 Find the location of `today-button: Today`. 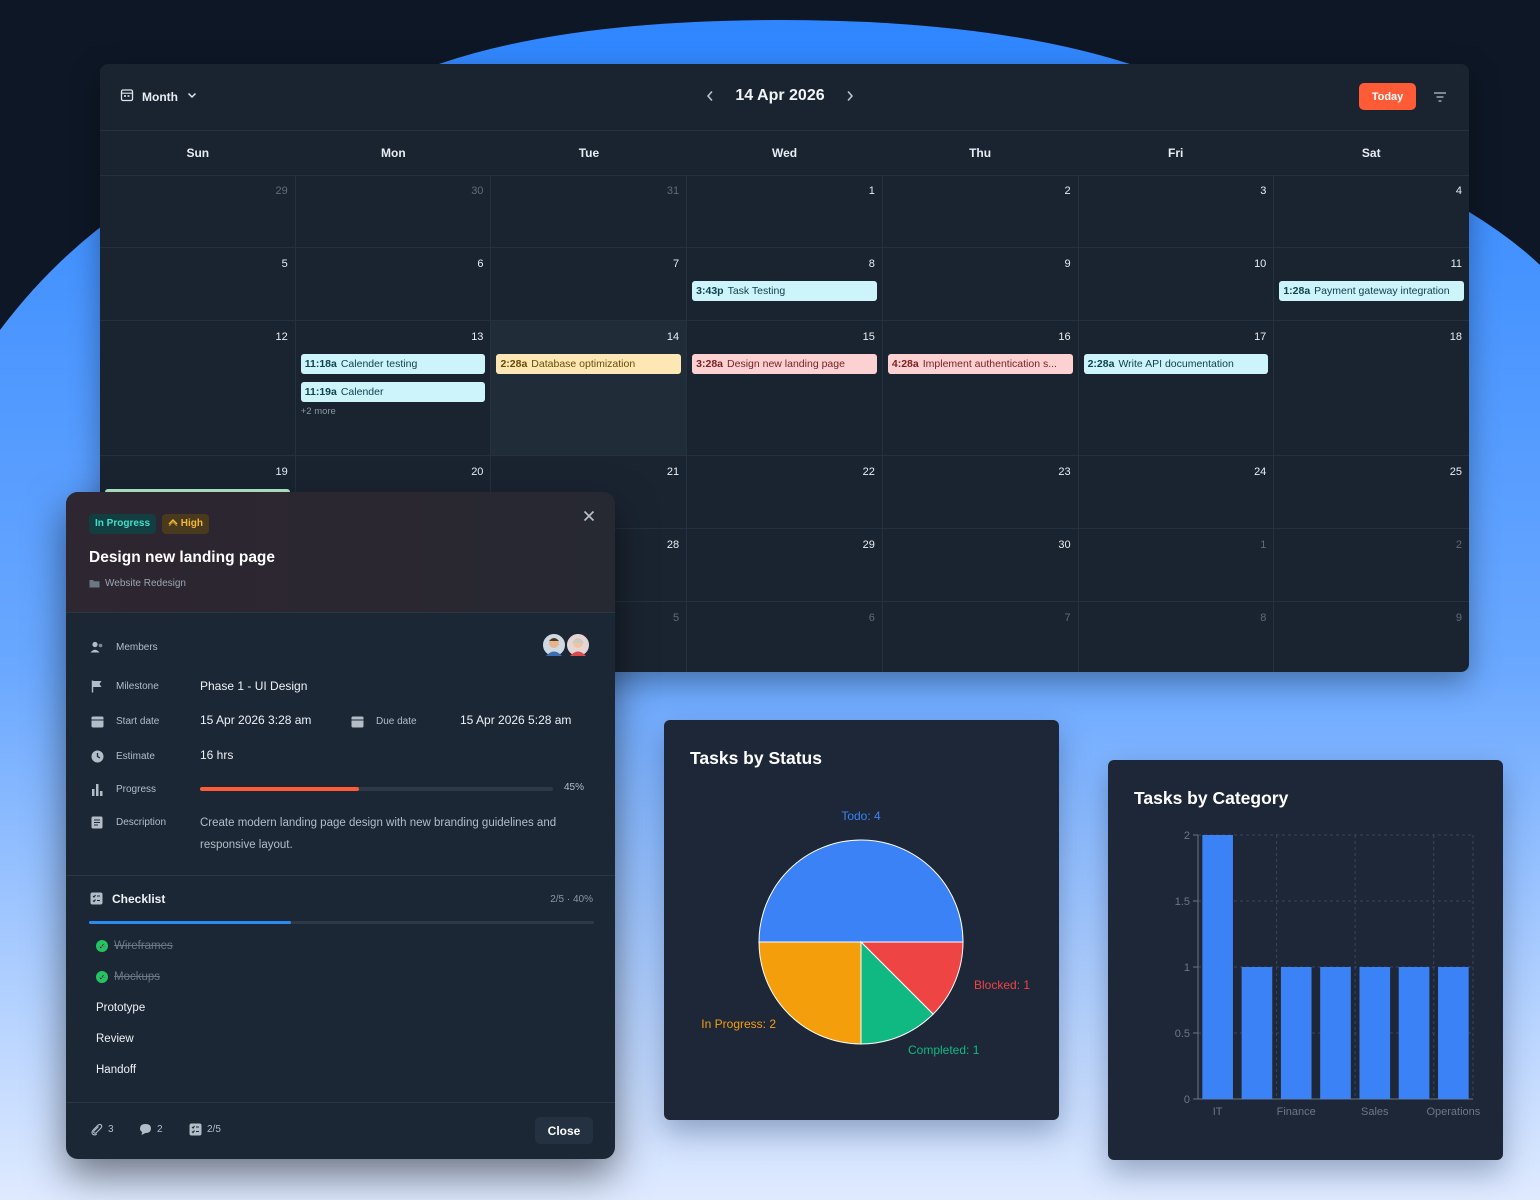

today-button: Today is located at coordinates (1387, 96).